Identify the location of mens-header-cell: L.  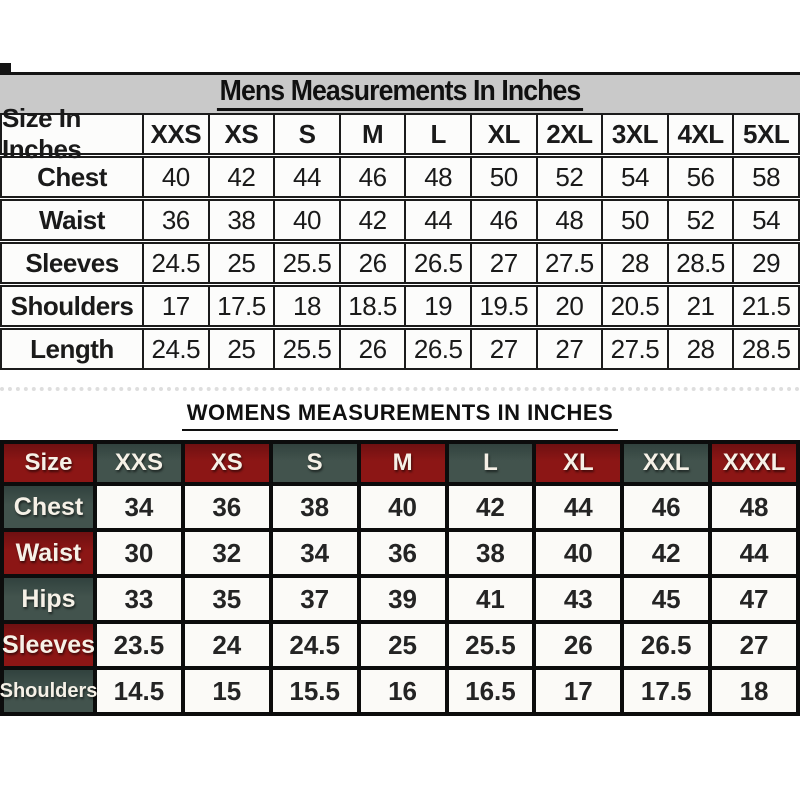
(437, 134).